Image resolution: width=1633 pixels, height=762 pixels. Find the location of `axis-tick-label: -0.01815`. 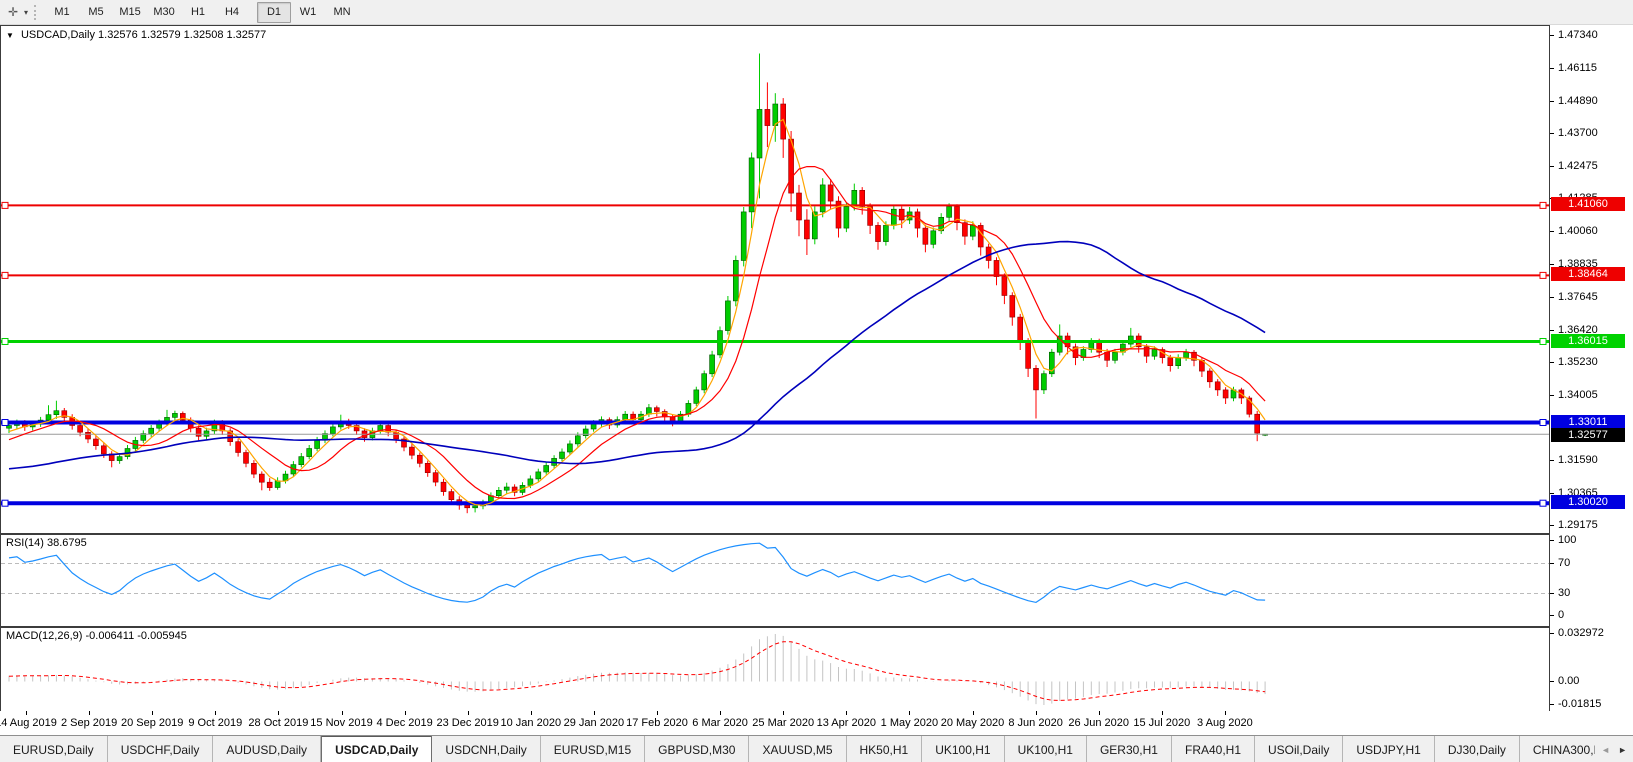

axis-tick-label: -0.01815 is located at coordinates (1580, 704).